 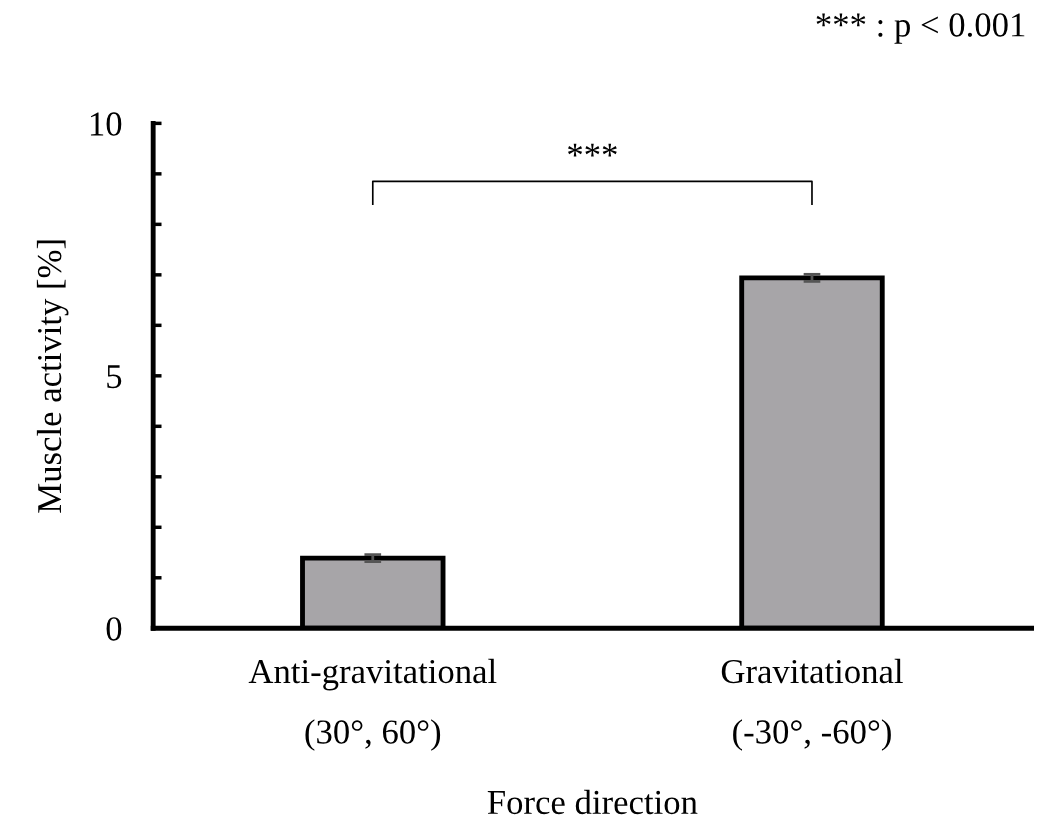 I want to click on y-tick-label: 0, so click(x=114, y=629).